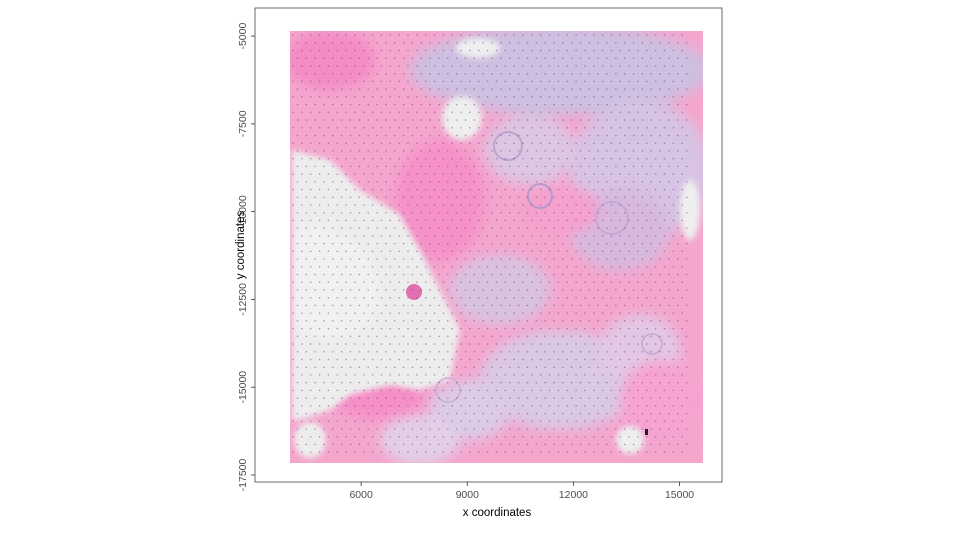 The width and height of the screenshot is (959, 533). I want to click on y-tick-label: -10000, so click(243, 211).